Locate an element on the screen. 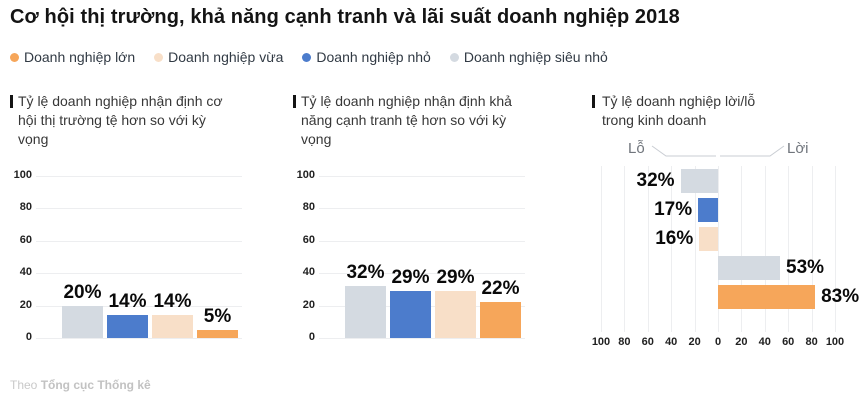 The height and width of the screenshot is (404, 860). x-axis: 100 80 60 40 20 0 20 40 60 80 100 is located at coordinates (718, 343).